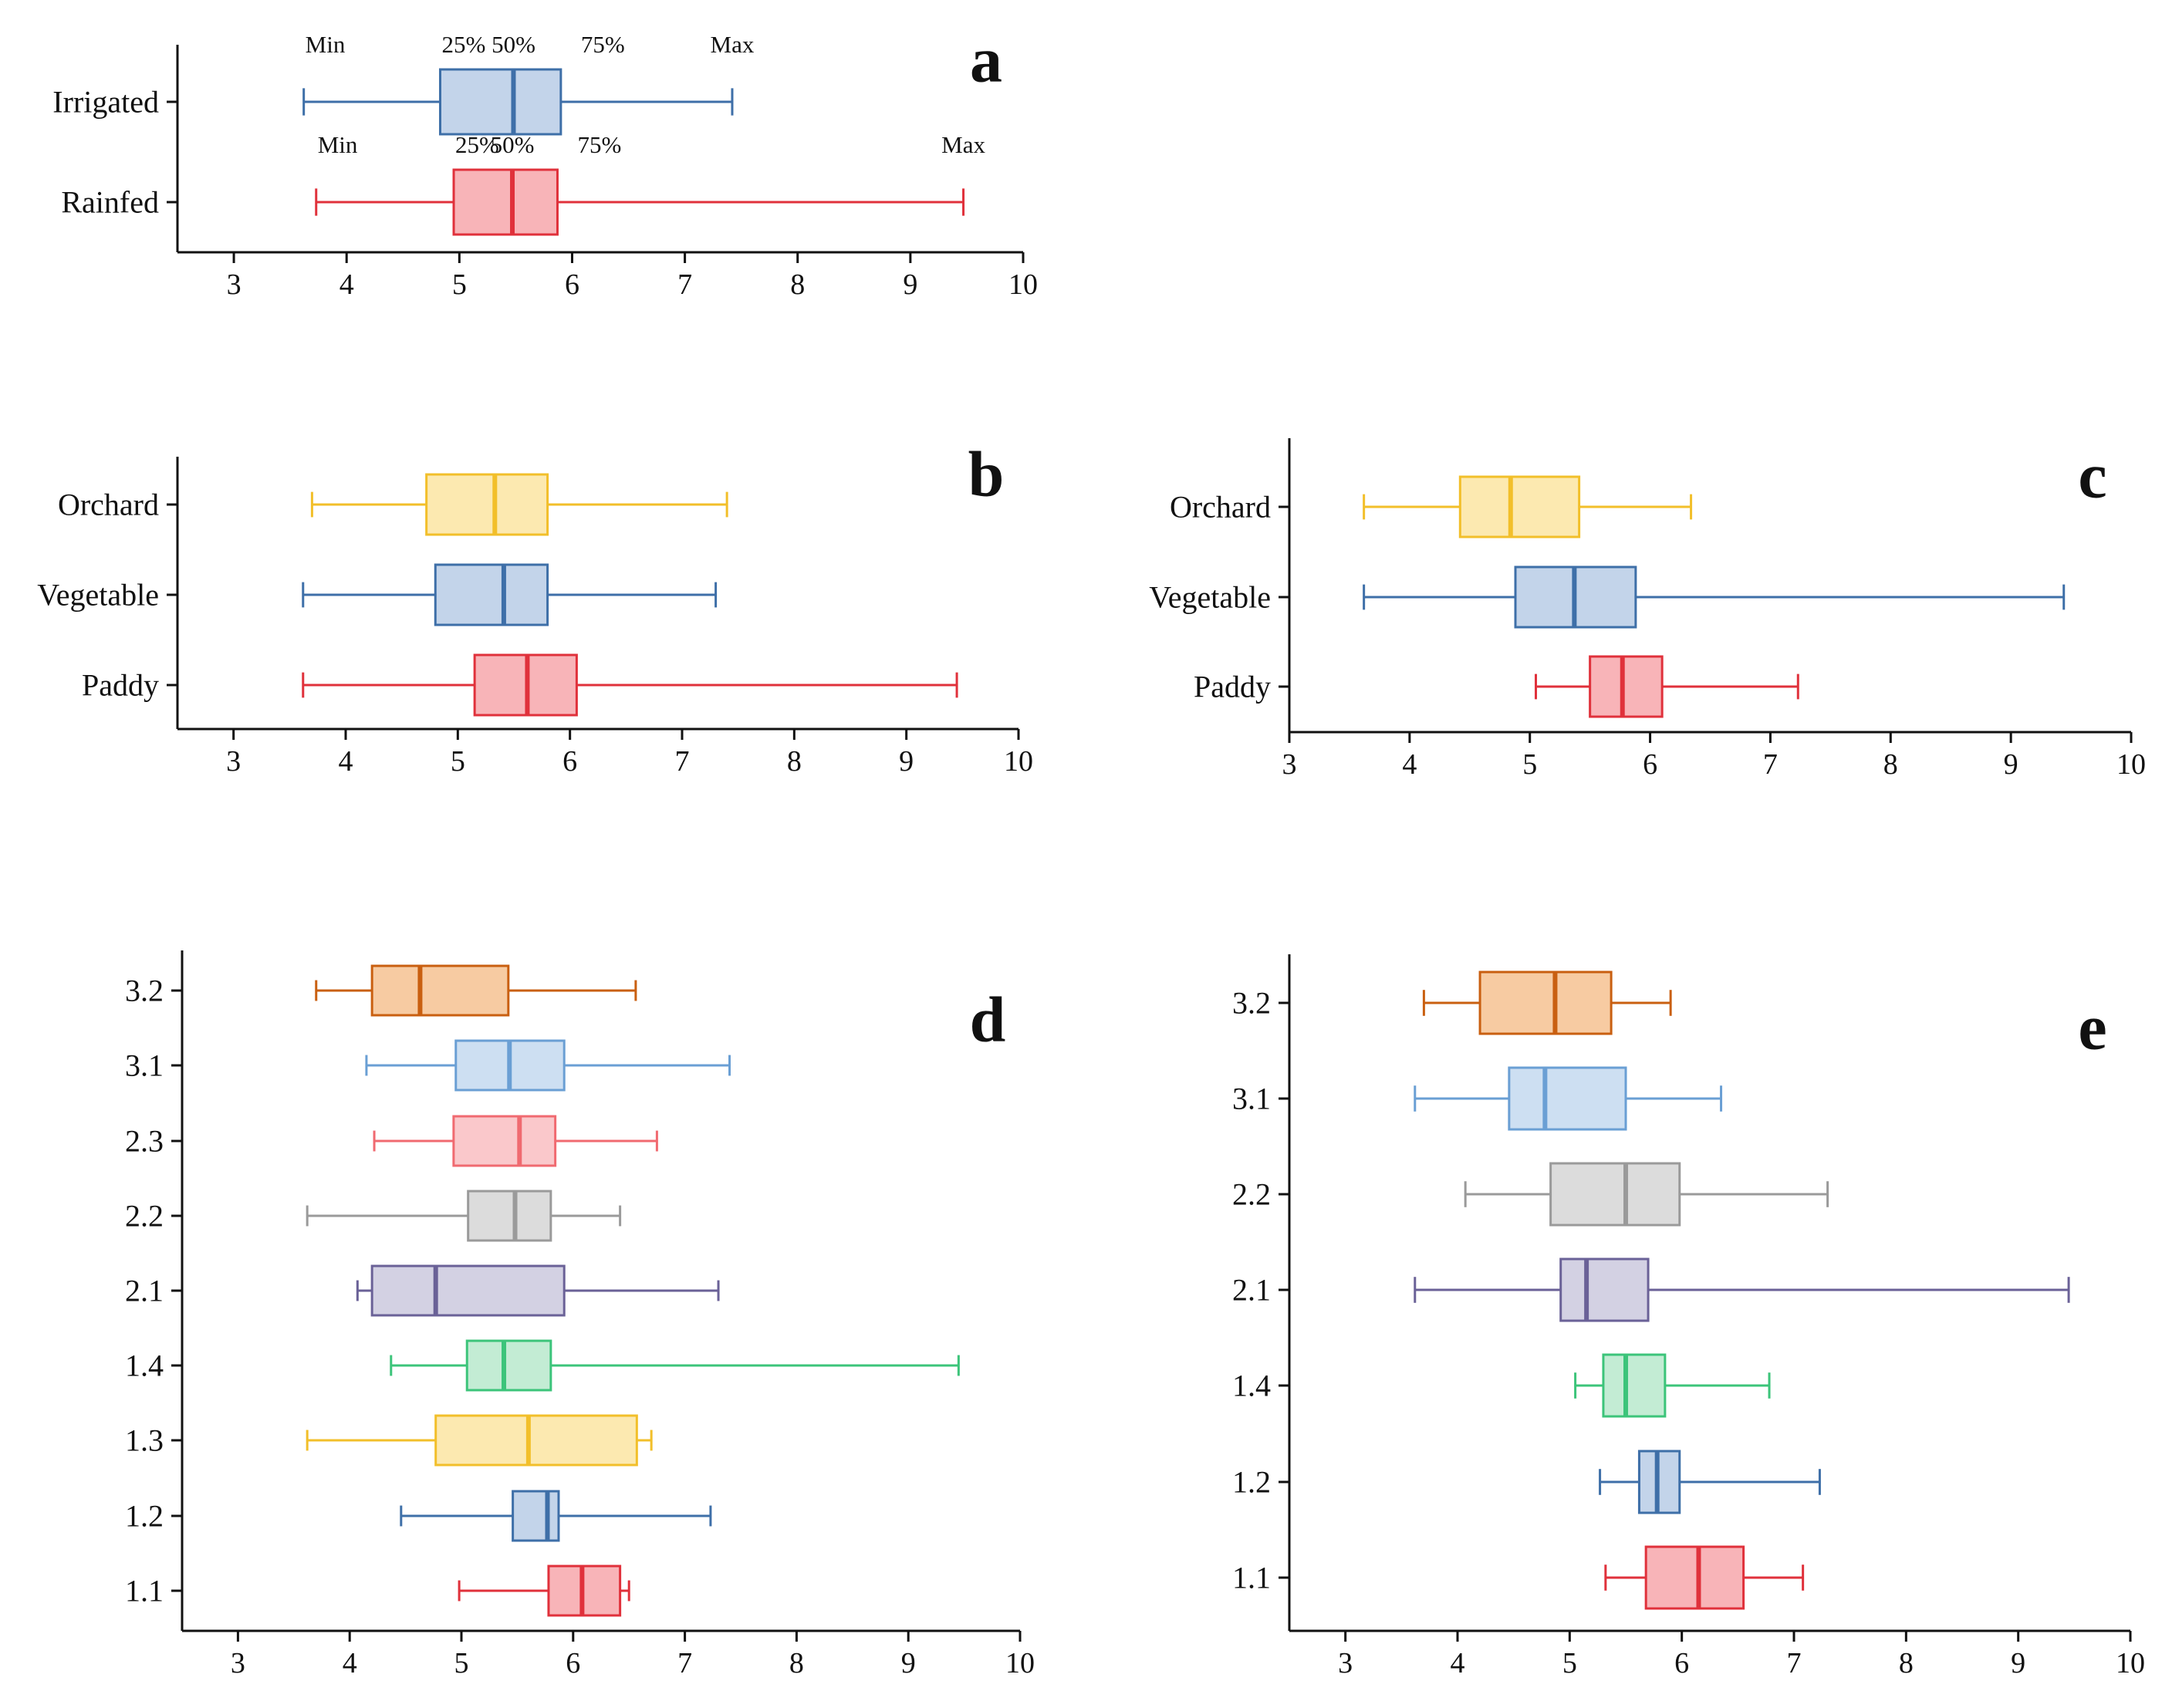 The image size is (2162, 1708). Describe the element at coordinates (1251, 1099) in the screenshot. I see `category-label: 3.1` at that location.